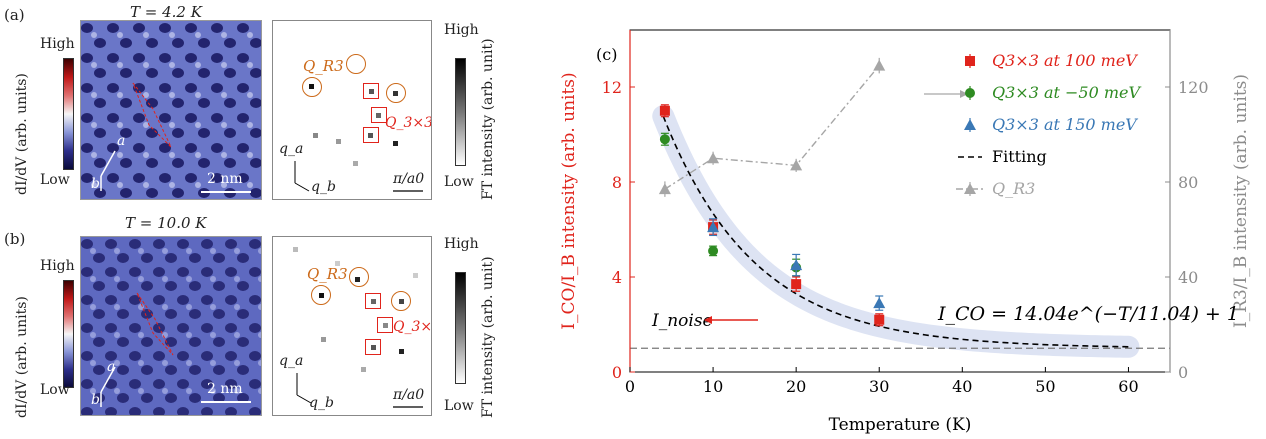 The height and width of the screenshot is (439, 1266). I want to click on panel-c-label: (c), so click(606, 54).